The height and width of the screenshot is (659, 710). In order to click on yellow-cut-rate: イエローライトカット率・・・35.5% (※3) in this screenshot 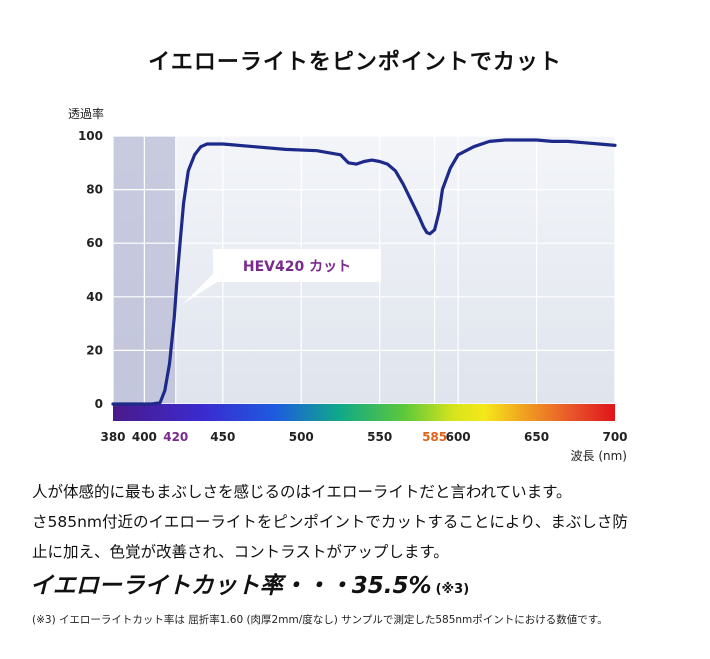, I will do `click(249, 583)`.